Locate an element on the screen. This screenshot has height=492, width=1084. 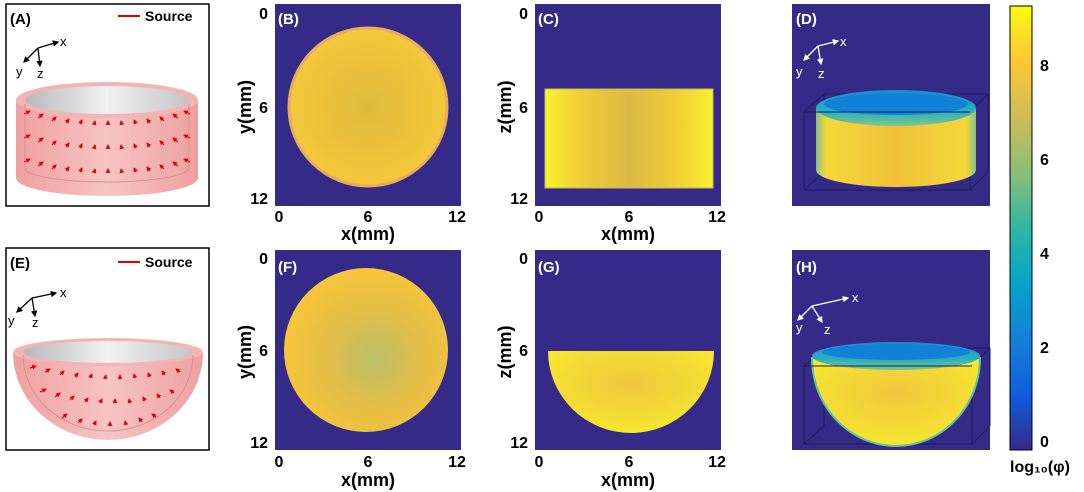
panel-d: (D) x y z is located at coordinates (891, 105).